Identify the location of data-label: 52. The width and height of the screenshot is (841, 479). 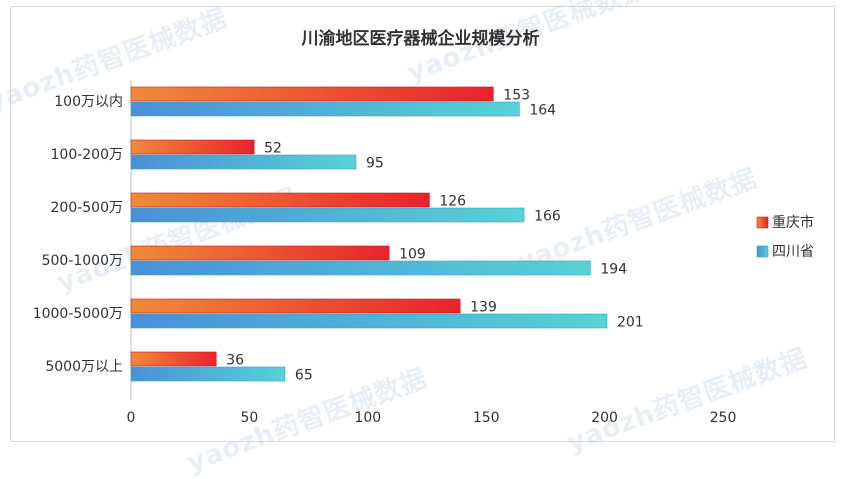
(273, 149).